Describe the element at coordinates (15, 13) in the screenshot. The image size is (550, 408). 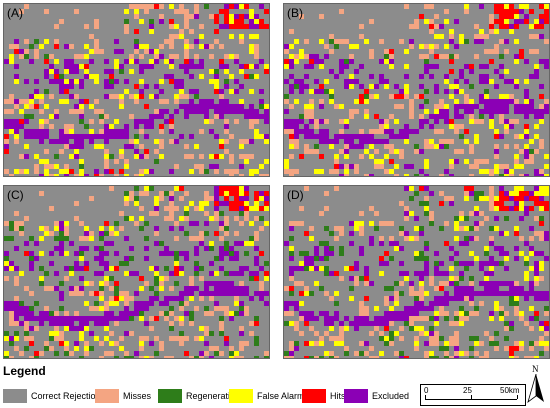
I see `panel-label-a: (A)` at that location.